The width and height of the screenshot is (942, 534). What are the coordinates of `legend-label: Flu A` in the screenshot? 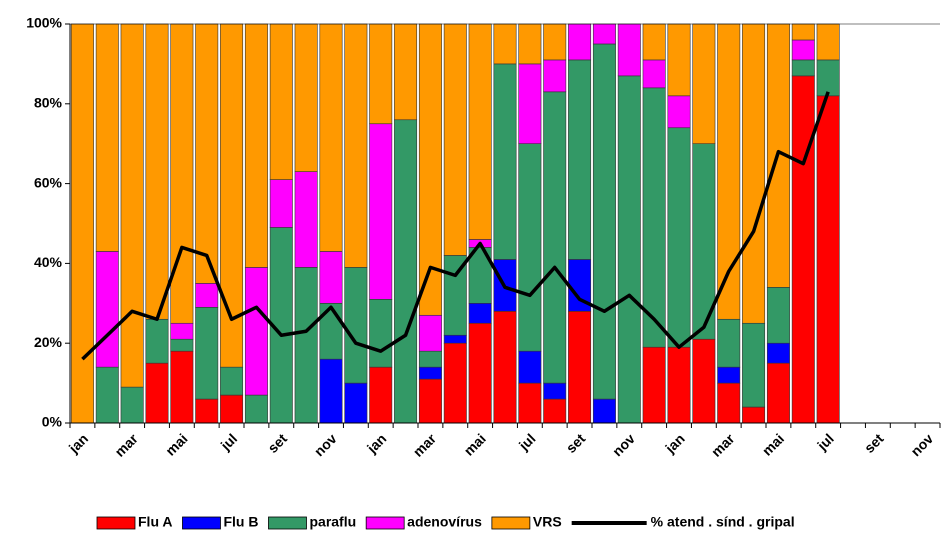 It's located at (155, 522).